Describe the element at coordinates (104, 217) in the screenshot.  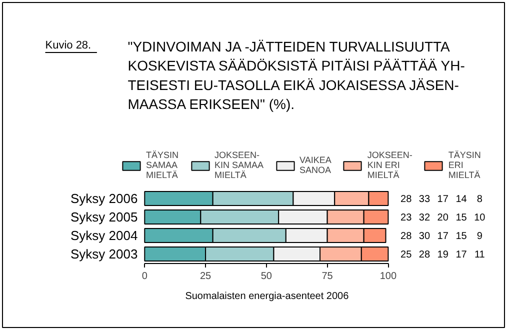
I see `y-tick-label: Syksy 2005` at that location.